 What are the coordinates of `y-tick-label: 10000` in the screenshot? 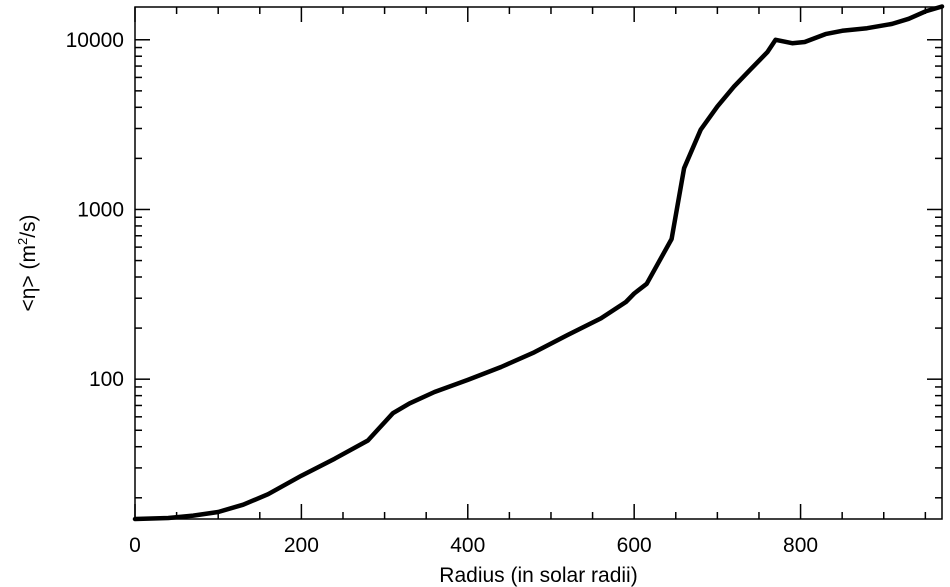 It's located at (95, 40).